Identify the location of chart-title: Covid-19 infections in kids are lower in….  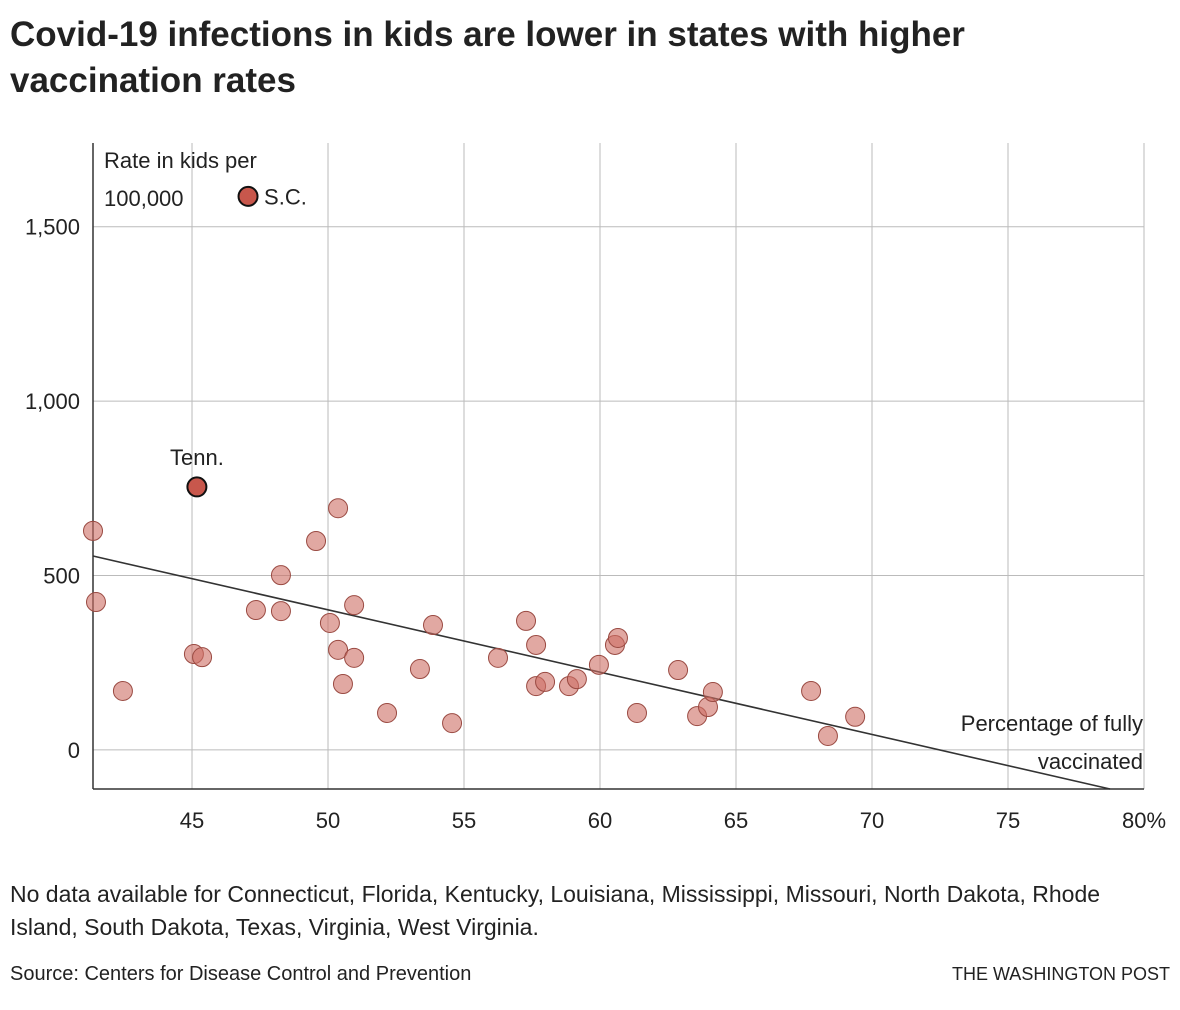
(487, 57).